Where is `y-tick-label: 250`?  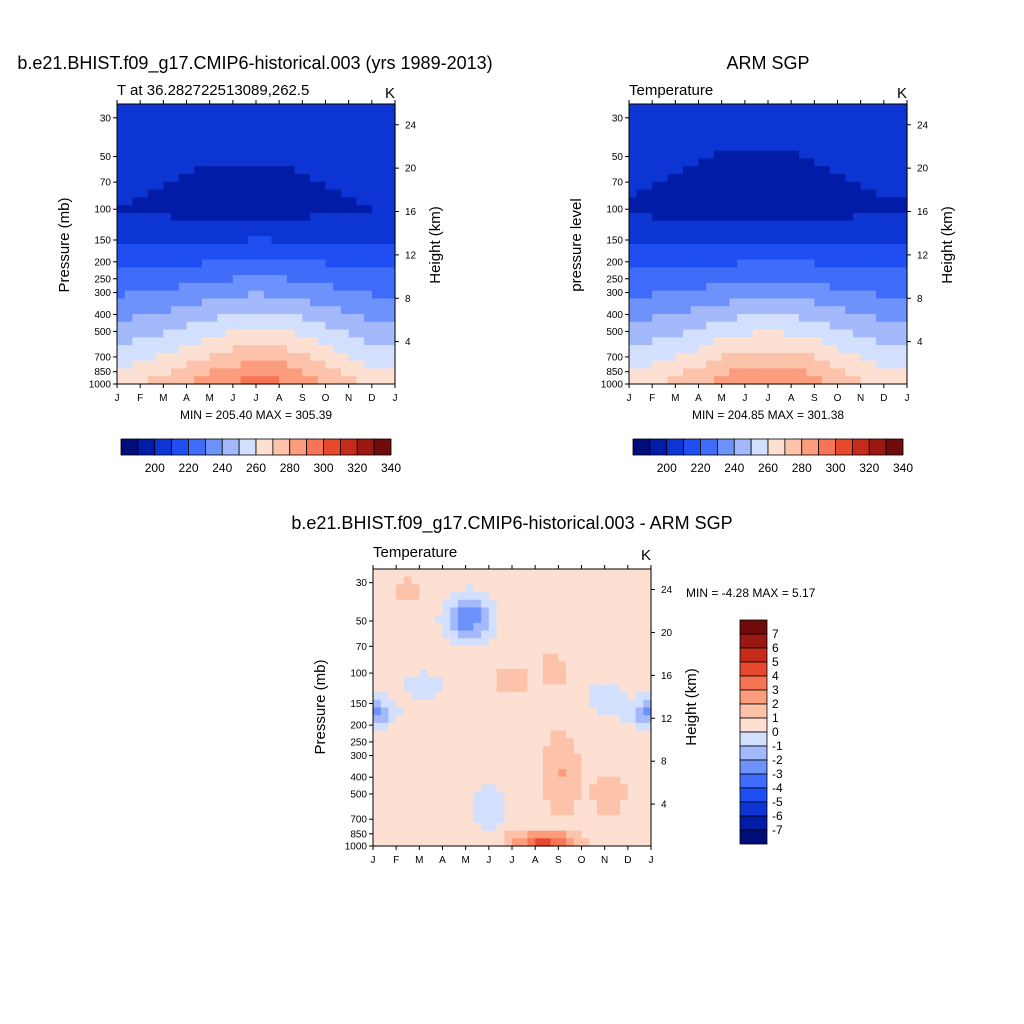 y-tick-label: 250 is located at coordinates (102, 279).